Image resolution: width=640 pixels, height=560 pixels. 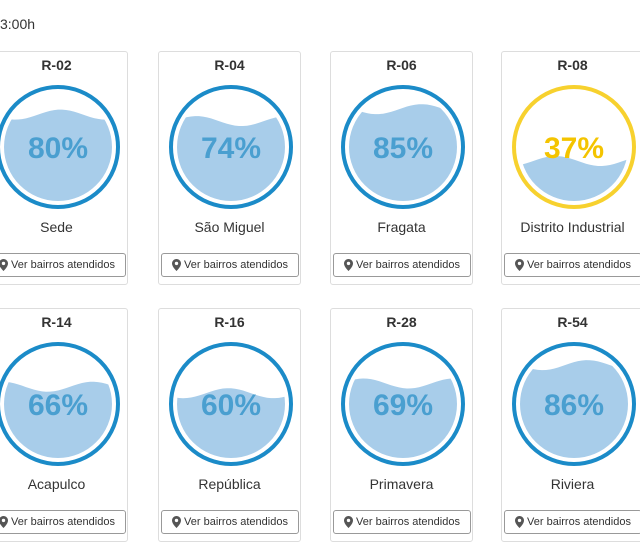 I want to click on reservoir-code: R-04, so click(x=229, y=65).